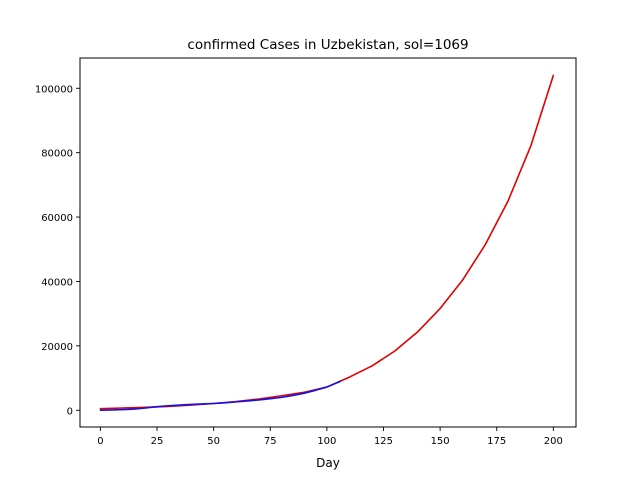 This screenshot has width=640, height=480. What do you see at coordinates (326, 441) in the screenshot?
I see `x-tick-label: 100` at bounding box center [326, 441].